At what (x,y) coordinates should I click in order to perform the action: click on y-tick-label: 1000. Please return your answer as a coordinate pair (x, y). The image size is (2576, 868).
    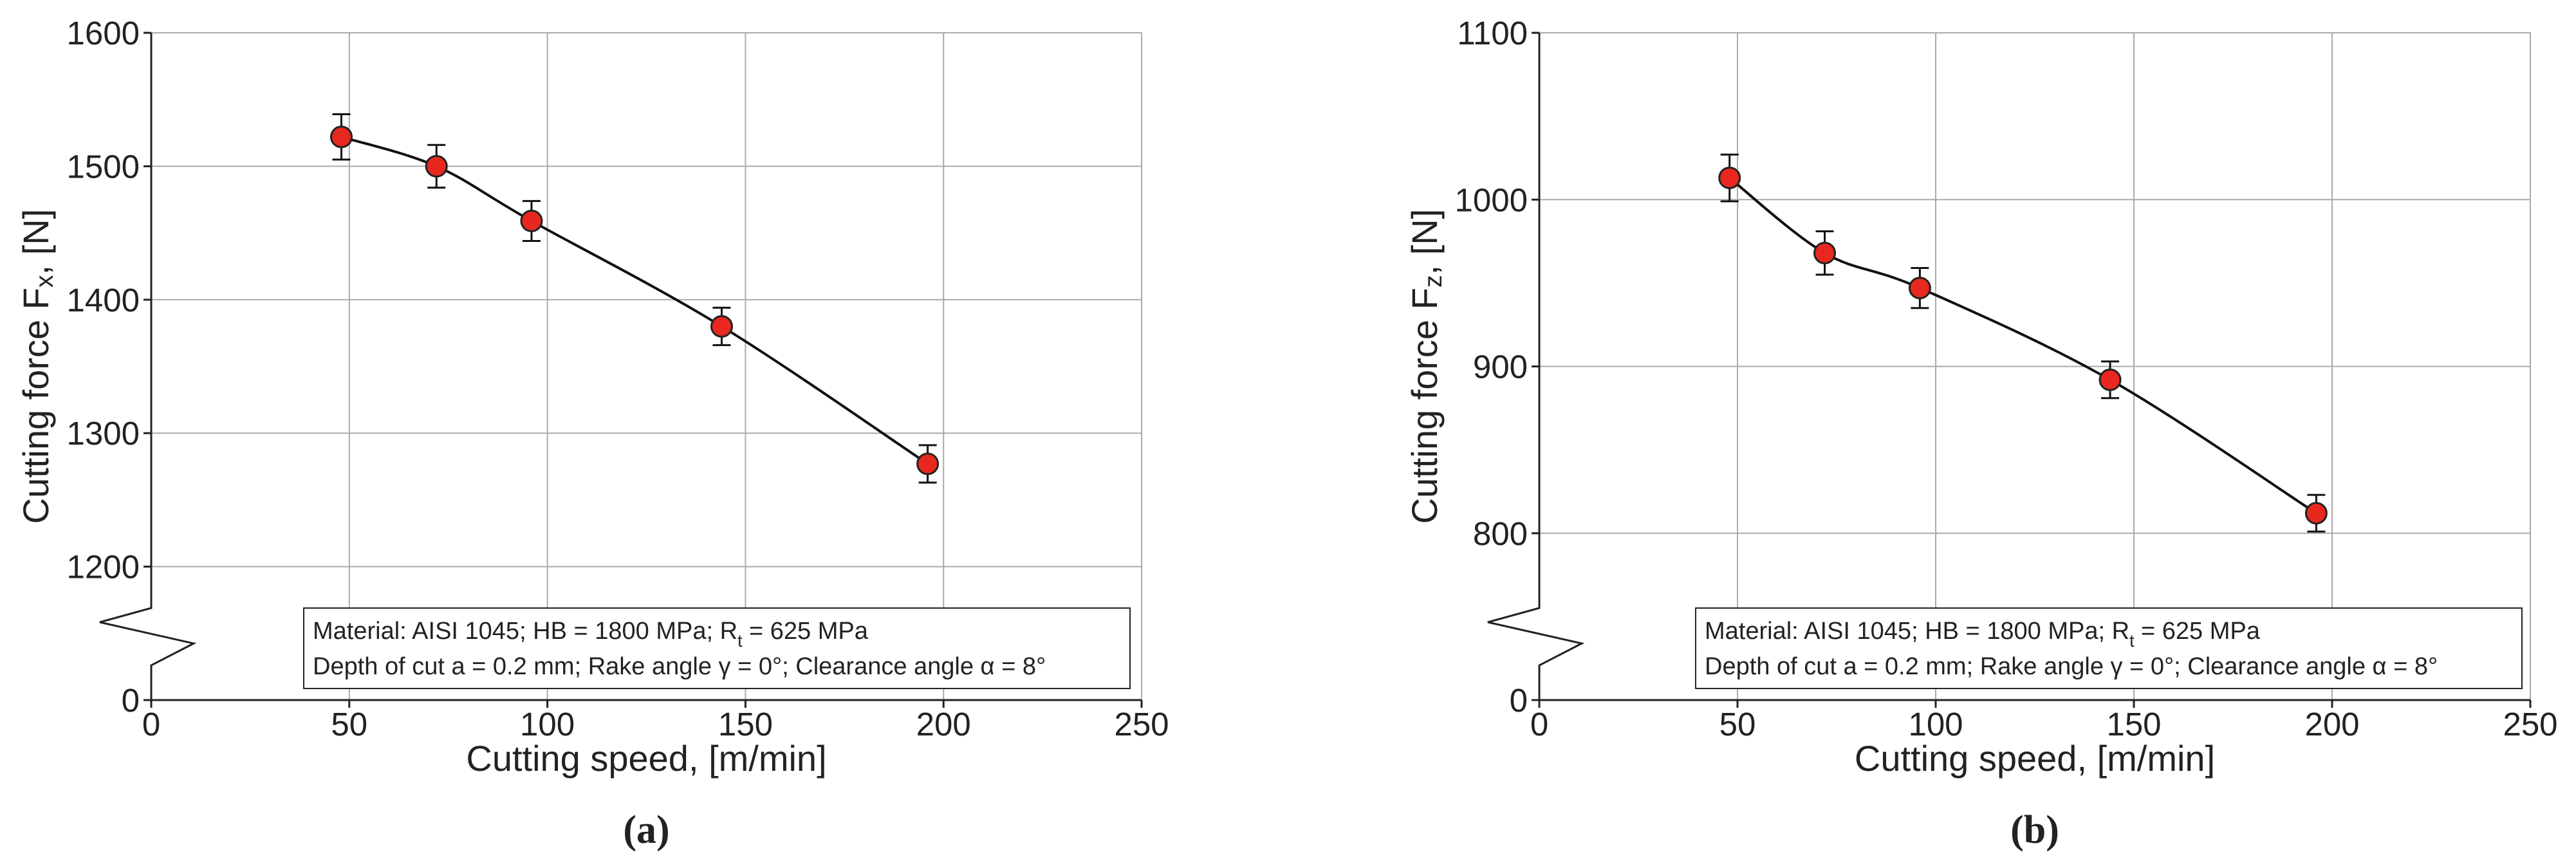
    Looking at the image, I should click on (1491, 199).